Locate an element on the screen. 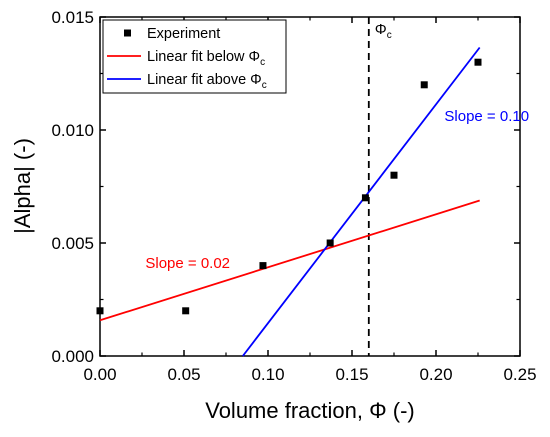 This screenshot has height=437, width=550. slope-label-below: Slope = 0.02 is located at coordinates (187, 263).